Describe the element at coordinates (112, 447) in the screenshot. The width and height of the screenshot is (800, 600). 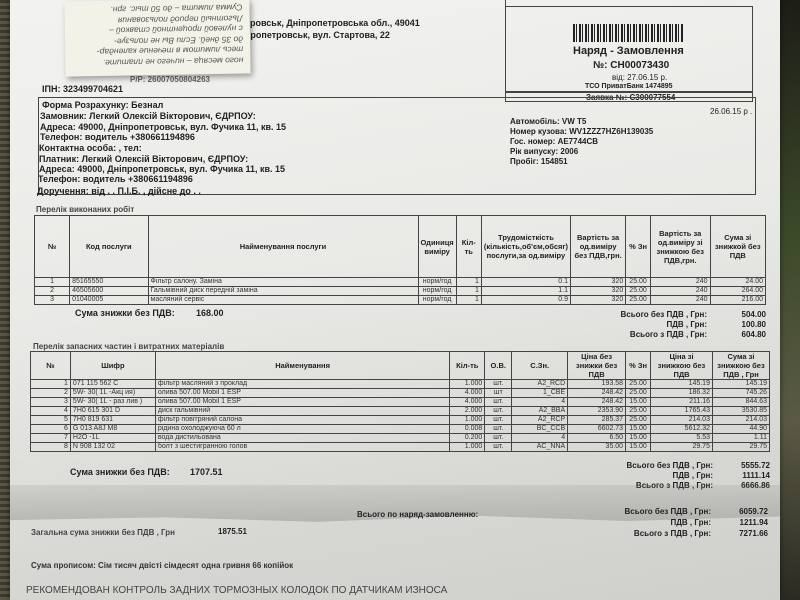
I see `table-cell: N 908 132 02` at that location.